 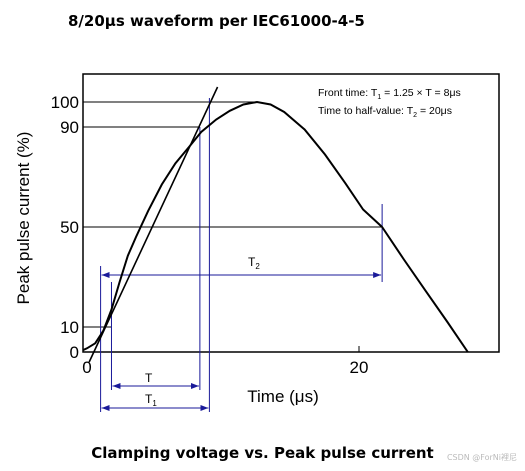 I want to click on x-tick-labels: 0 20, so click(x=225, y=361).